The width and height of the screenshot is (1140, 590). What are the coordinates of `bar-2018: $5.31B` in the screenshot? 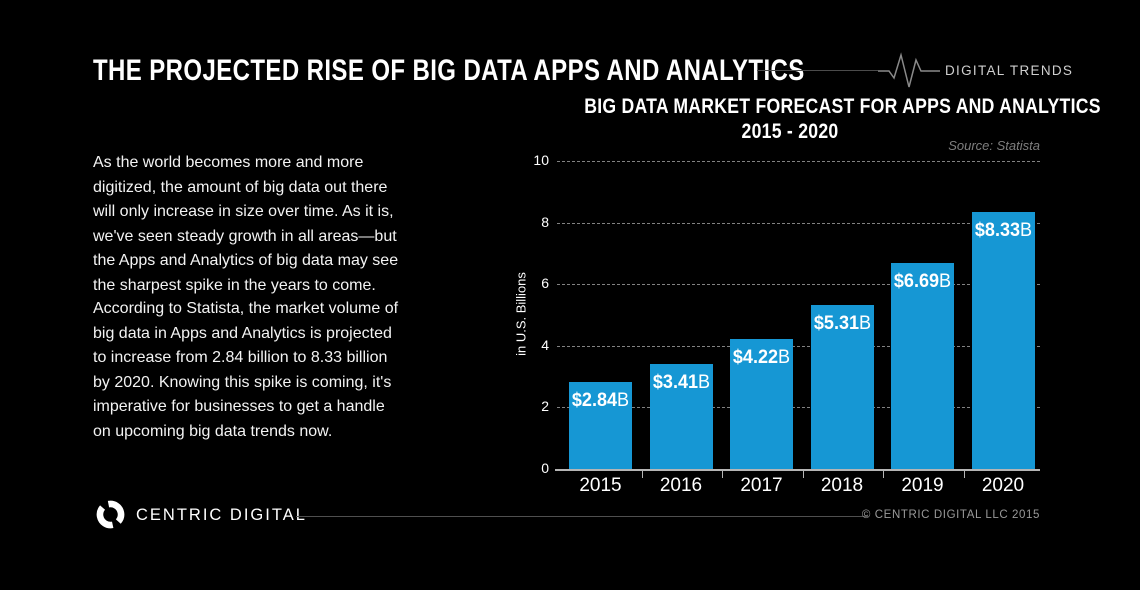 It's located at (842, 387).